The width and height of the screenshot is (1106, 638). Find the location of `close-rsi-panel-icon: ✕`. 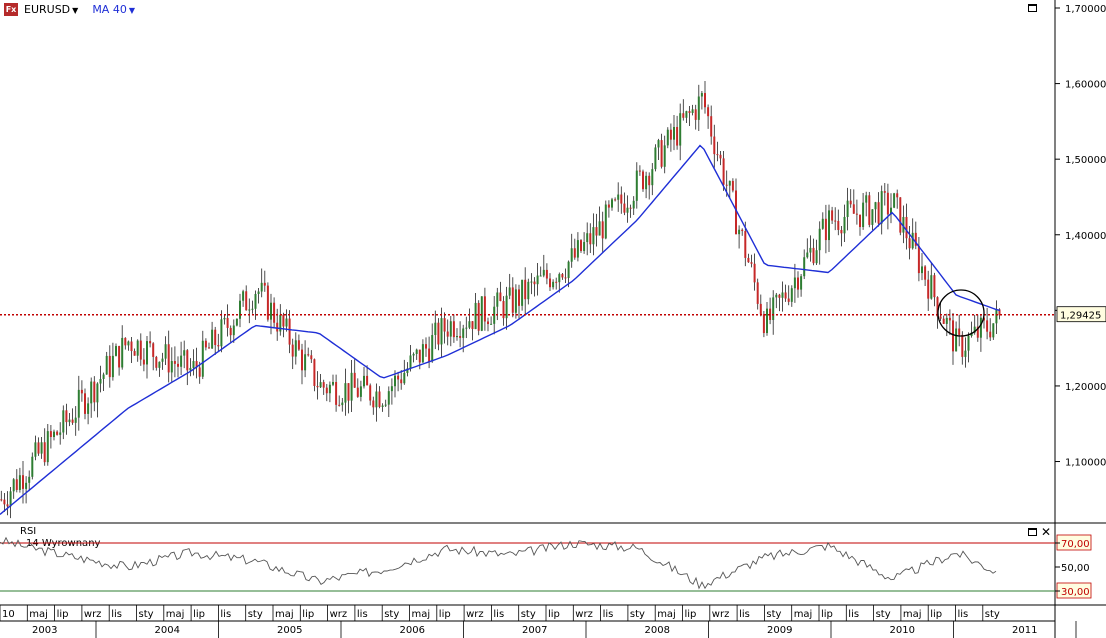

close-rsi-panel-icon: ✕ is located at coordinates (1046, 532).